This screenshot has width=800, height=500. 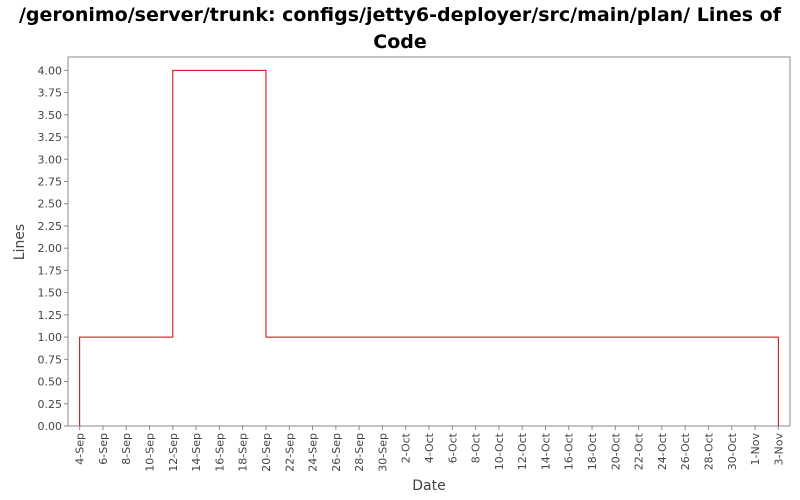 I want to click on x-tick-label: 1-Nov, so click(x=755, y=449).